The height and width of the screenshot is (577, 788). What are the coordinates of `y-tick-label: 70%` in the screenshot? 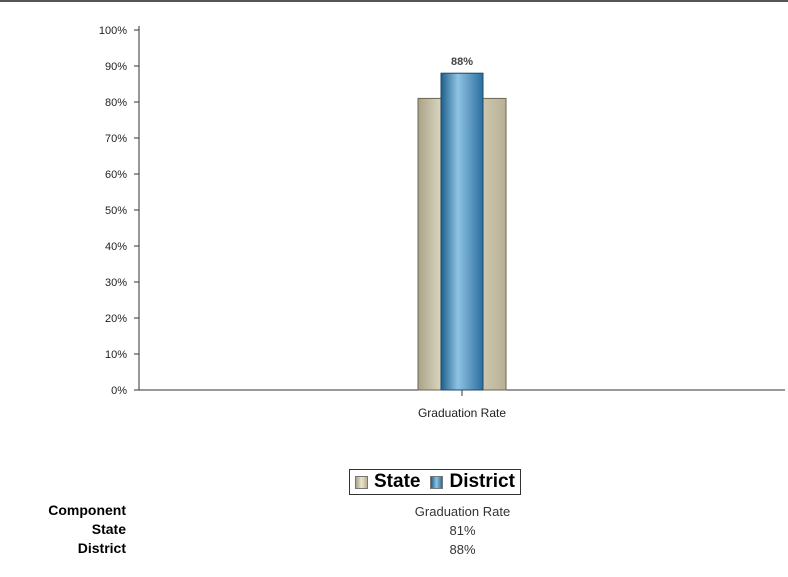 It's located at (116, 139).